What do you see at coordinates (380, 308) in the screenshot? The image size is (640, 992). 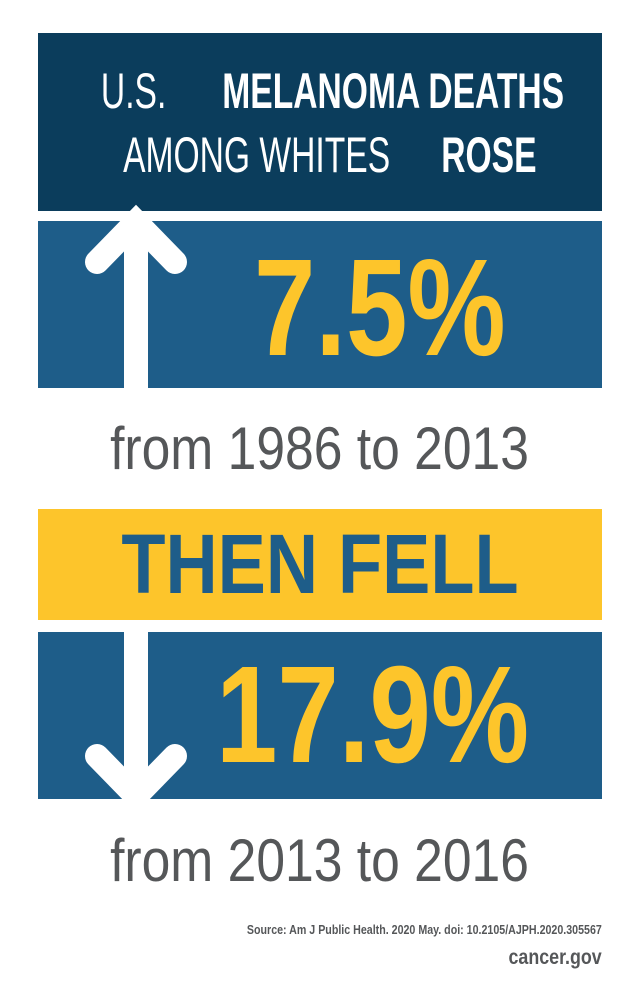 I see `rise-percentage: 7.5%` at bounding box center [380, 308].